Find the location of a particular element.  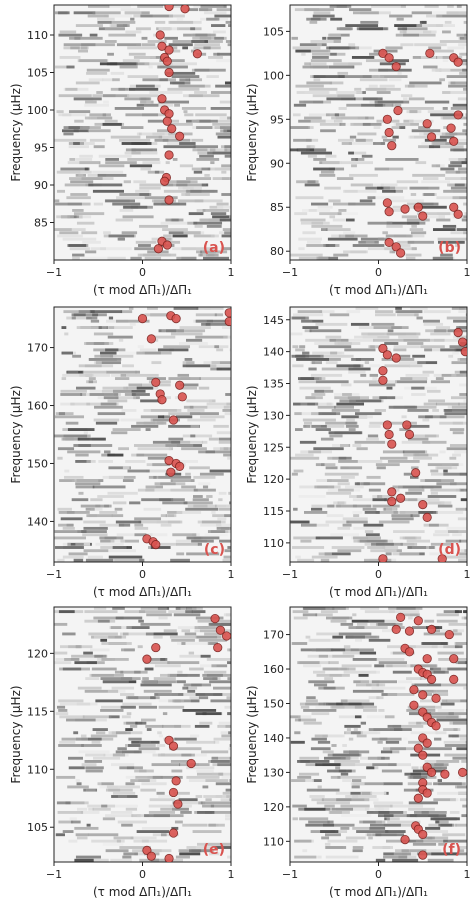

y-tick-label: 125 is located at coordinates (273, 447).